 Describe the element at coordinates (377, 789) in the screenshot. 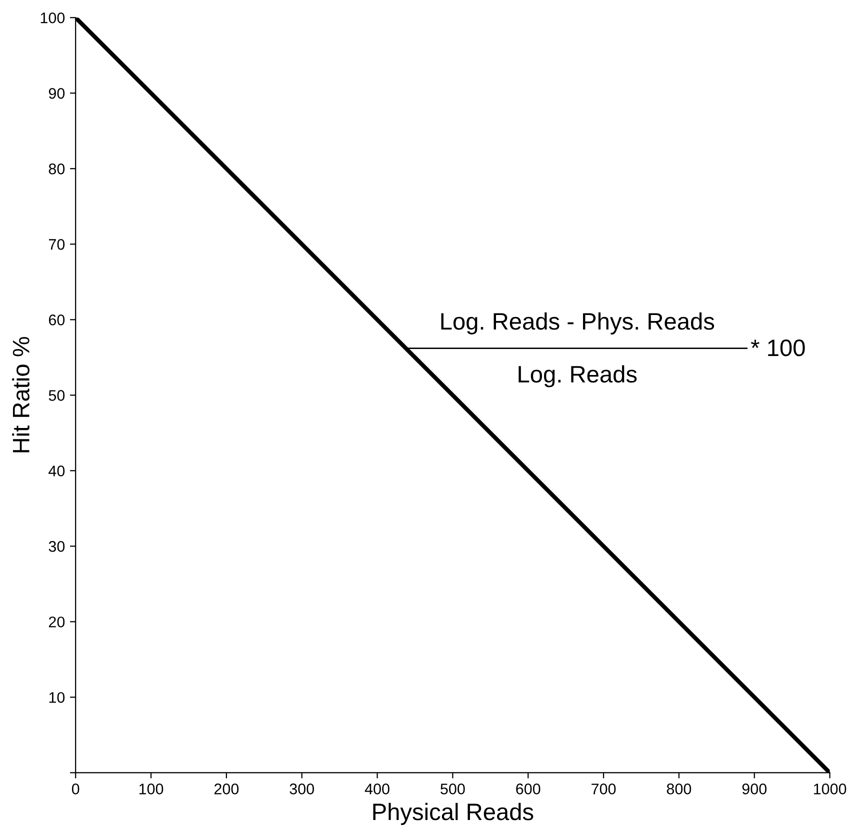

I see `x-tick-label: 400` at that location.